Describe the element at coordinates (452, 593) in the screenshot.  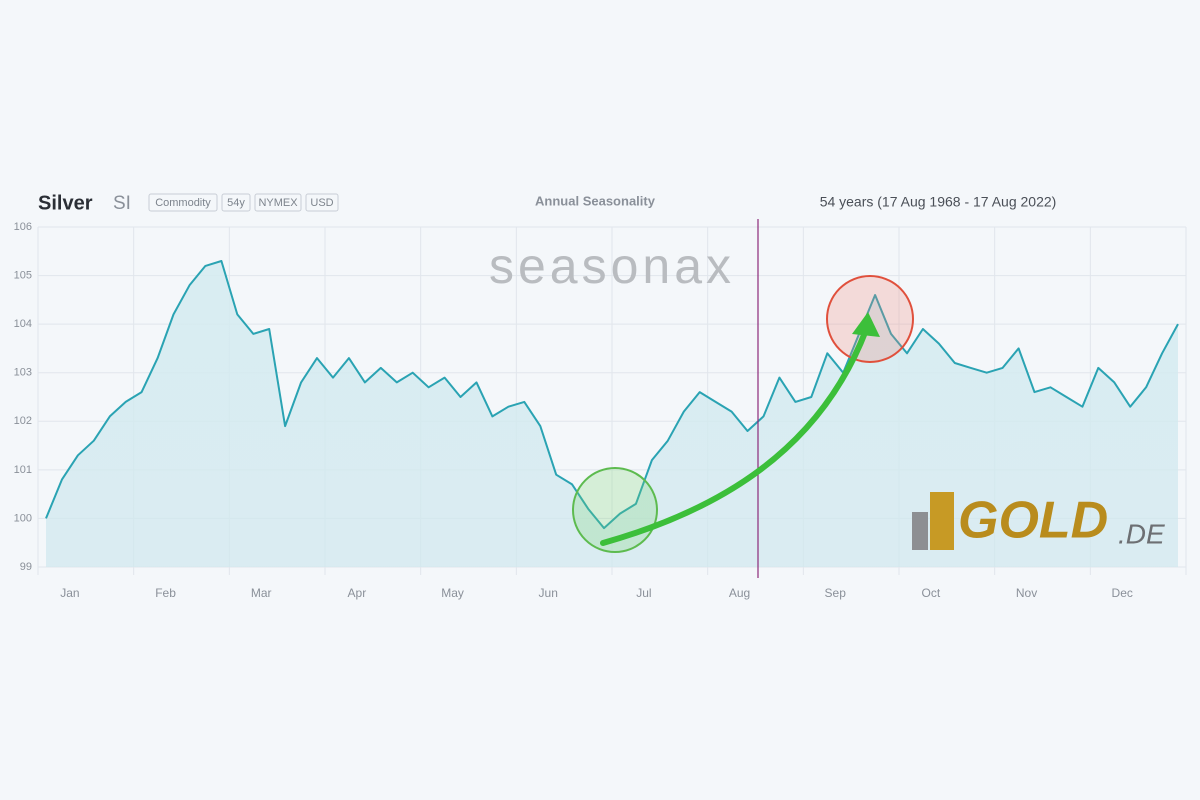
I see `x-tick-label: May` at that location.